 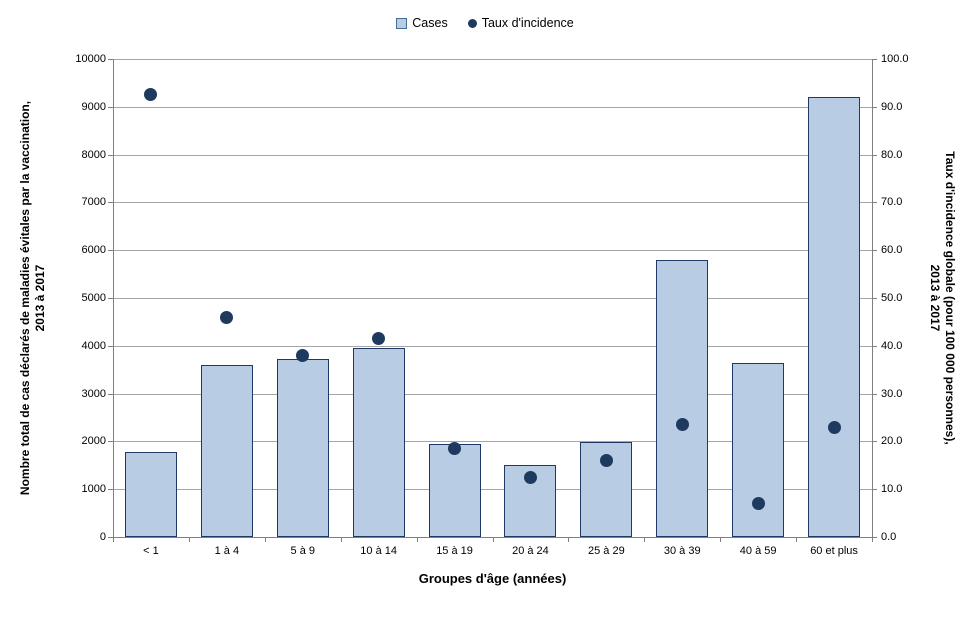 I want to click on legend-label-cases: Cases, so click(x=430, y=23).